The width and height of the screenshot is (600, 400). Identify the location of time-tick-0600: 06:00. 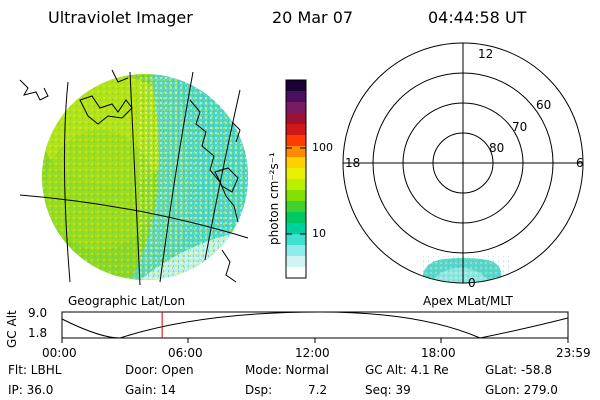
(185, 353).